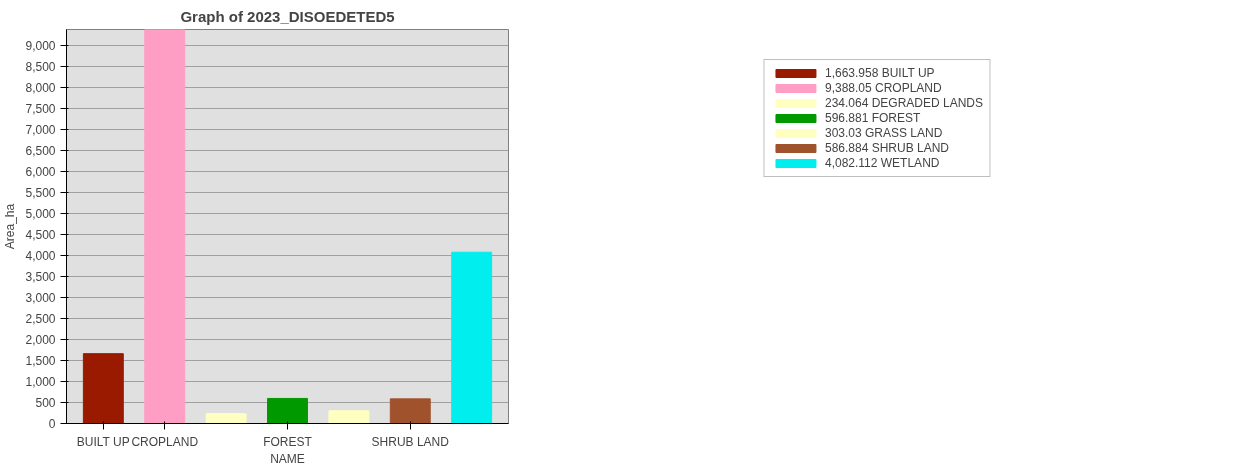  What do you see at coordinates (40, 109) in the screenshot?
I see `y-tick-label: 7,500` at bounding box center [40, 109].